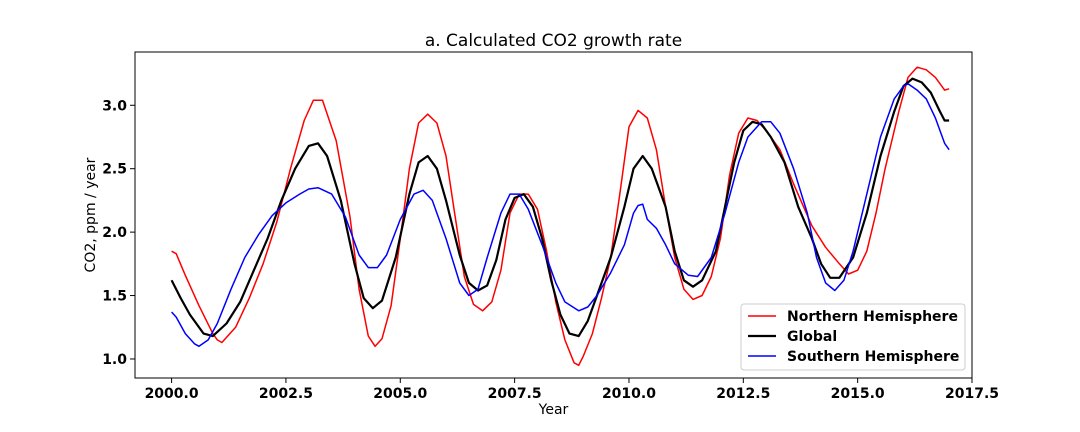 The image size is (1080, 432). What do you see at coordinates (812, 337) in the screenshot?
I see `legend-label: Global` at bounding box center [812, 337].